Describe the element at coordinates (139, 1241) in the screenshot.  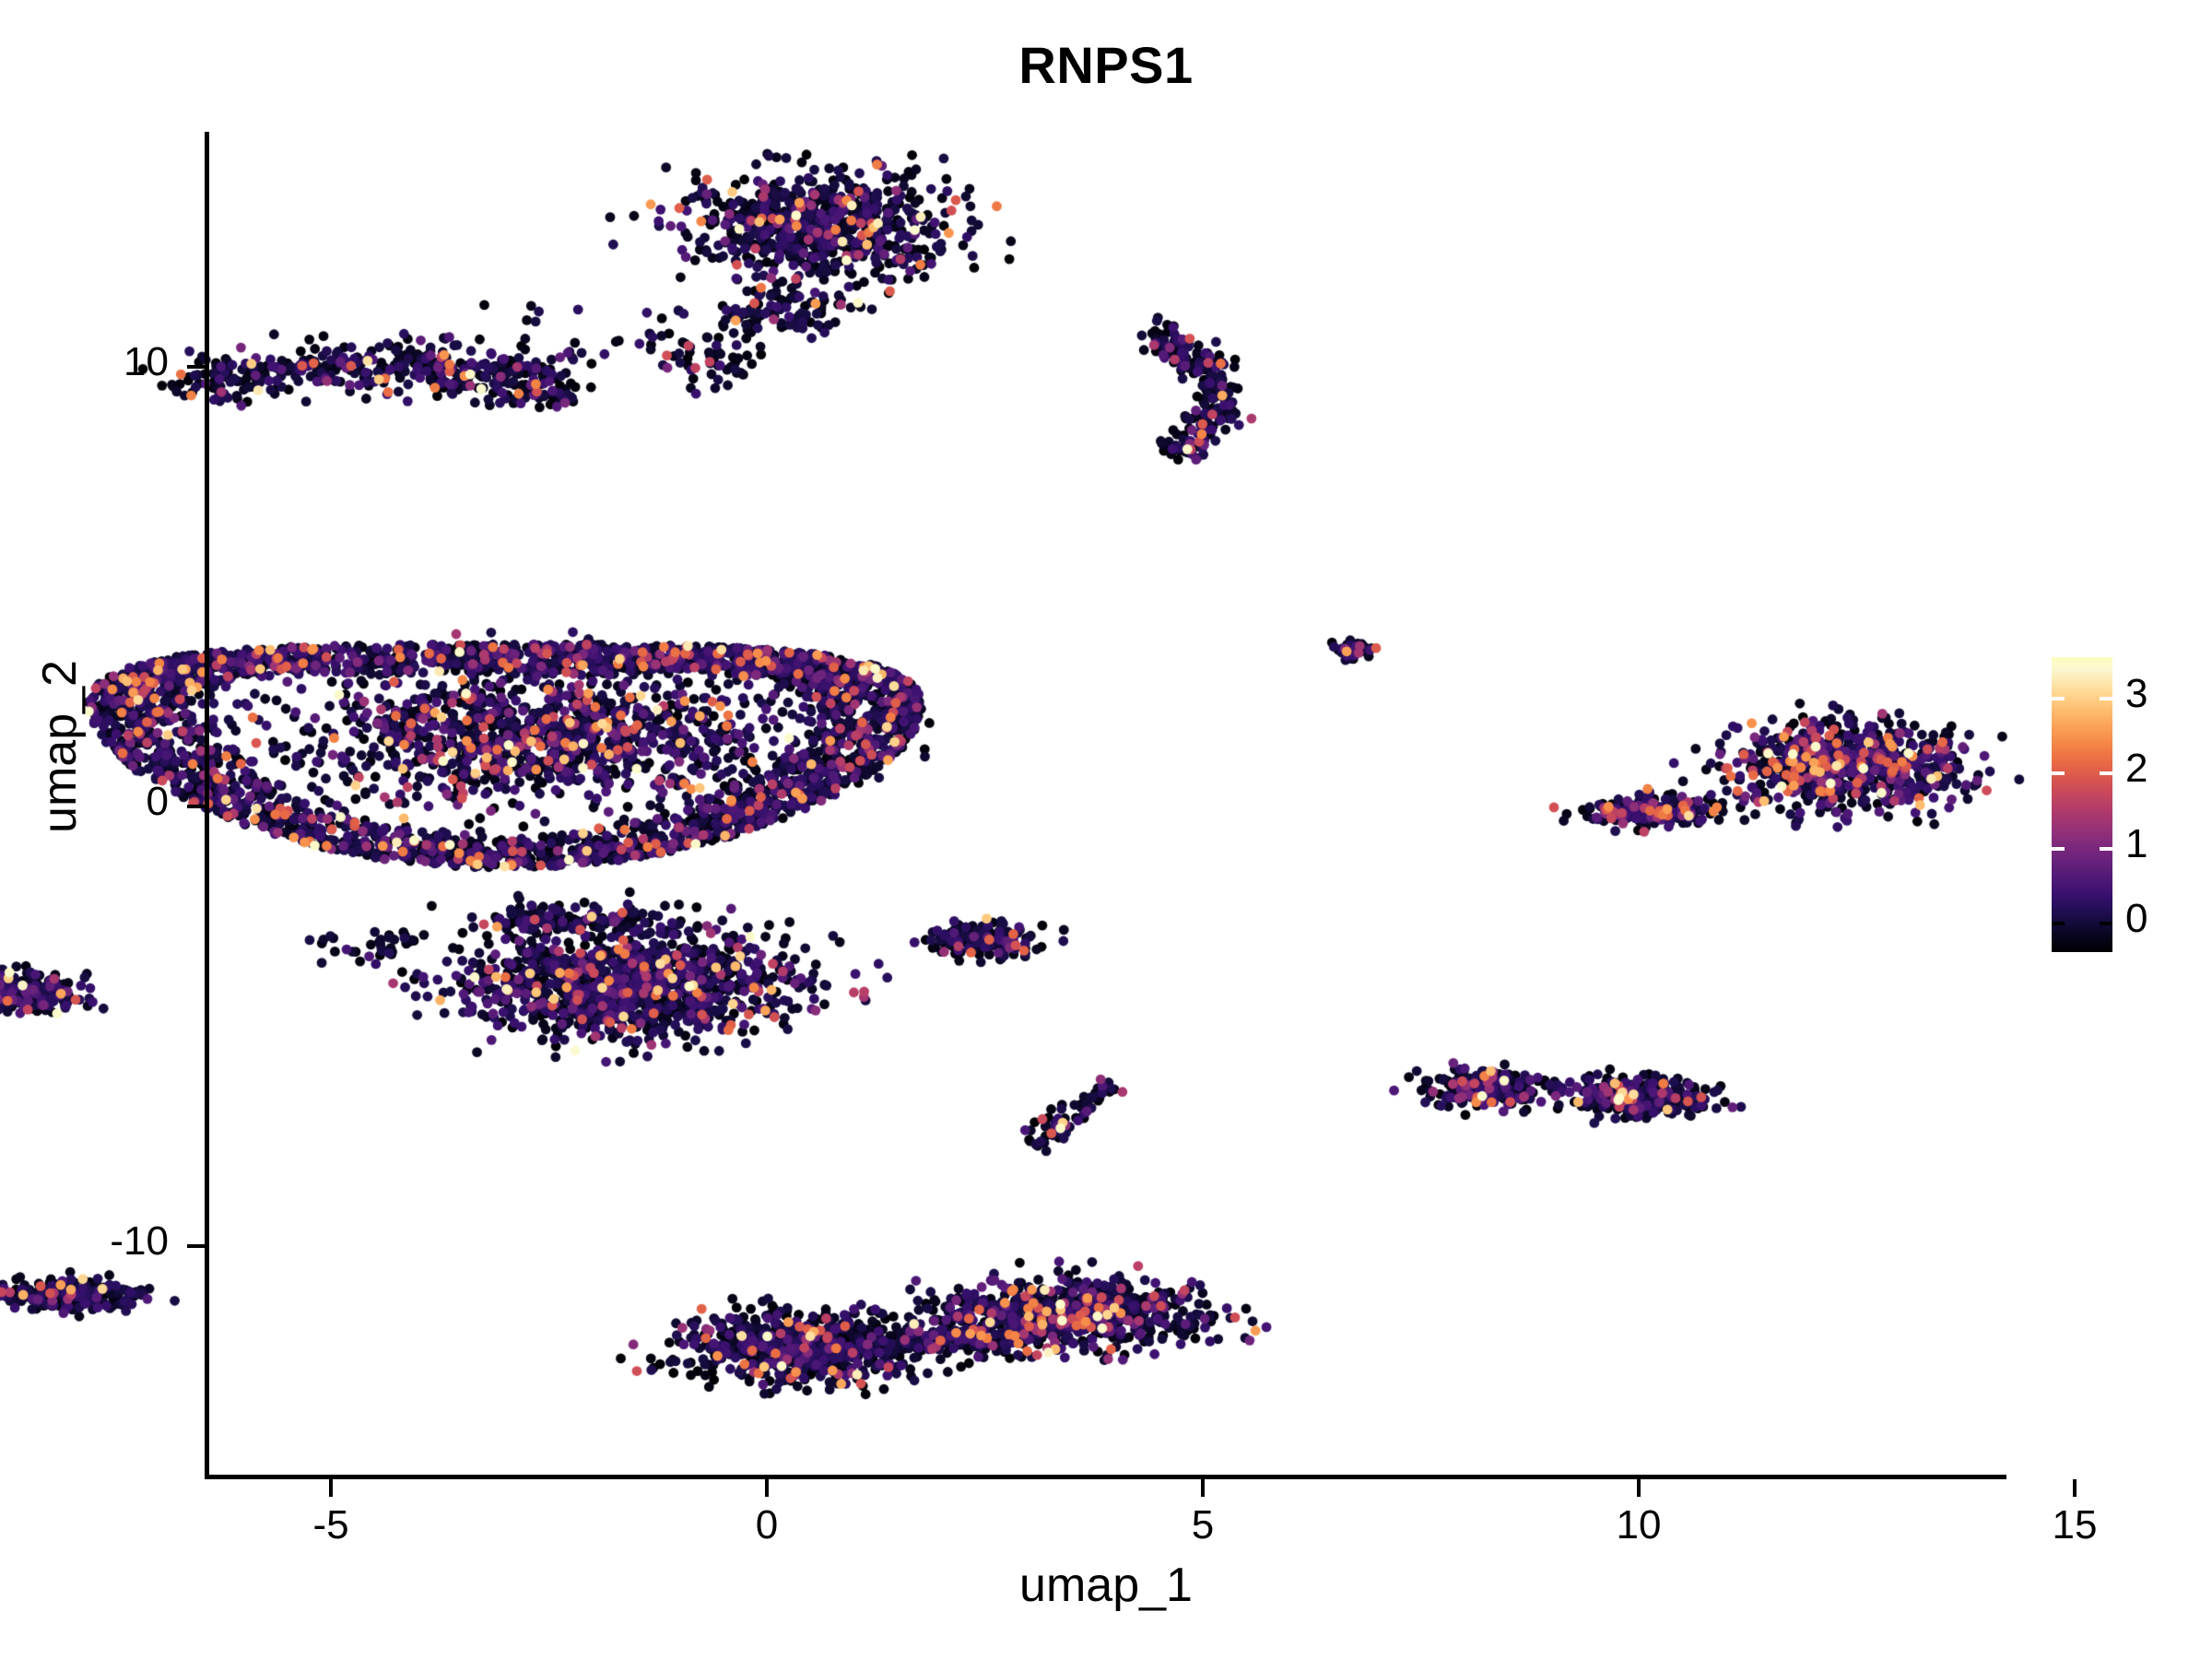
I see `y-tick-label: -10` at that location.